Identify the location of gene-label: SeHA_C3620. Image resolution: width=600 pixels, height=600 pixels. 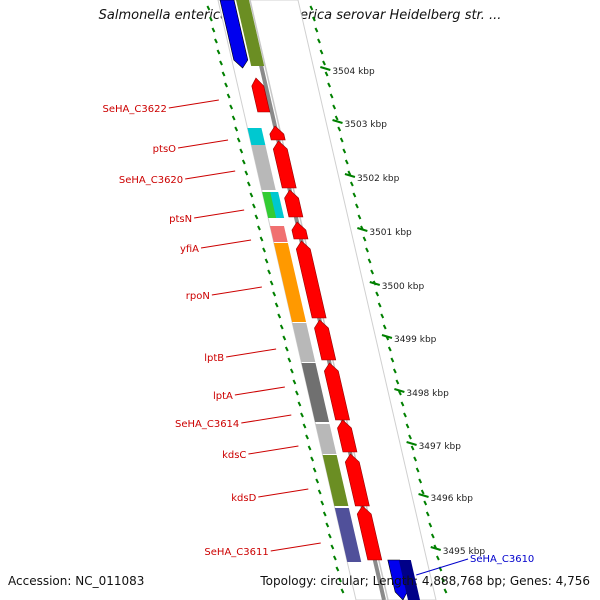
(151, 180).